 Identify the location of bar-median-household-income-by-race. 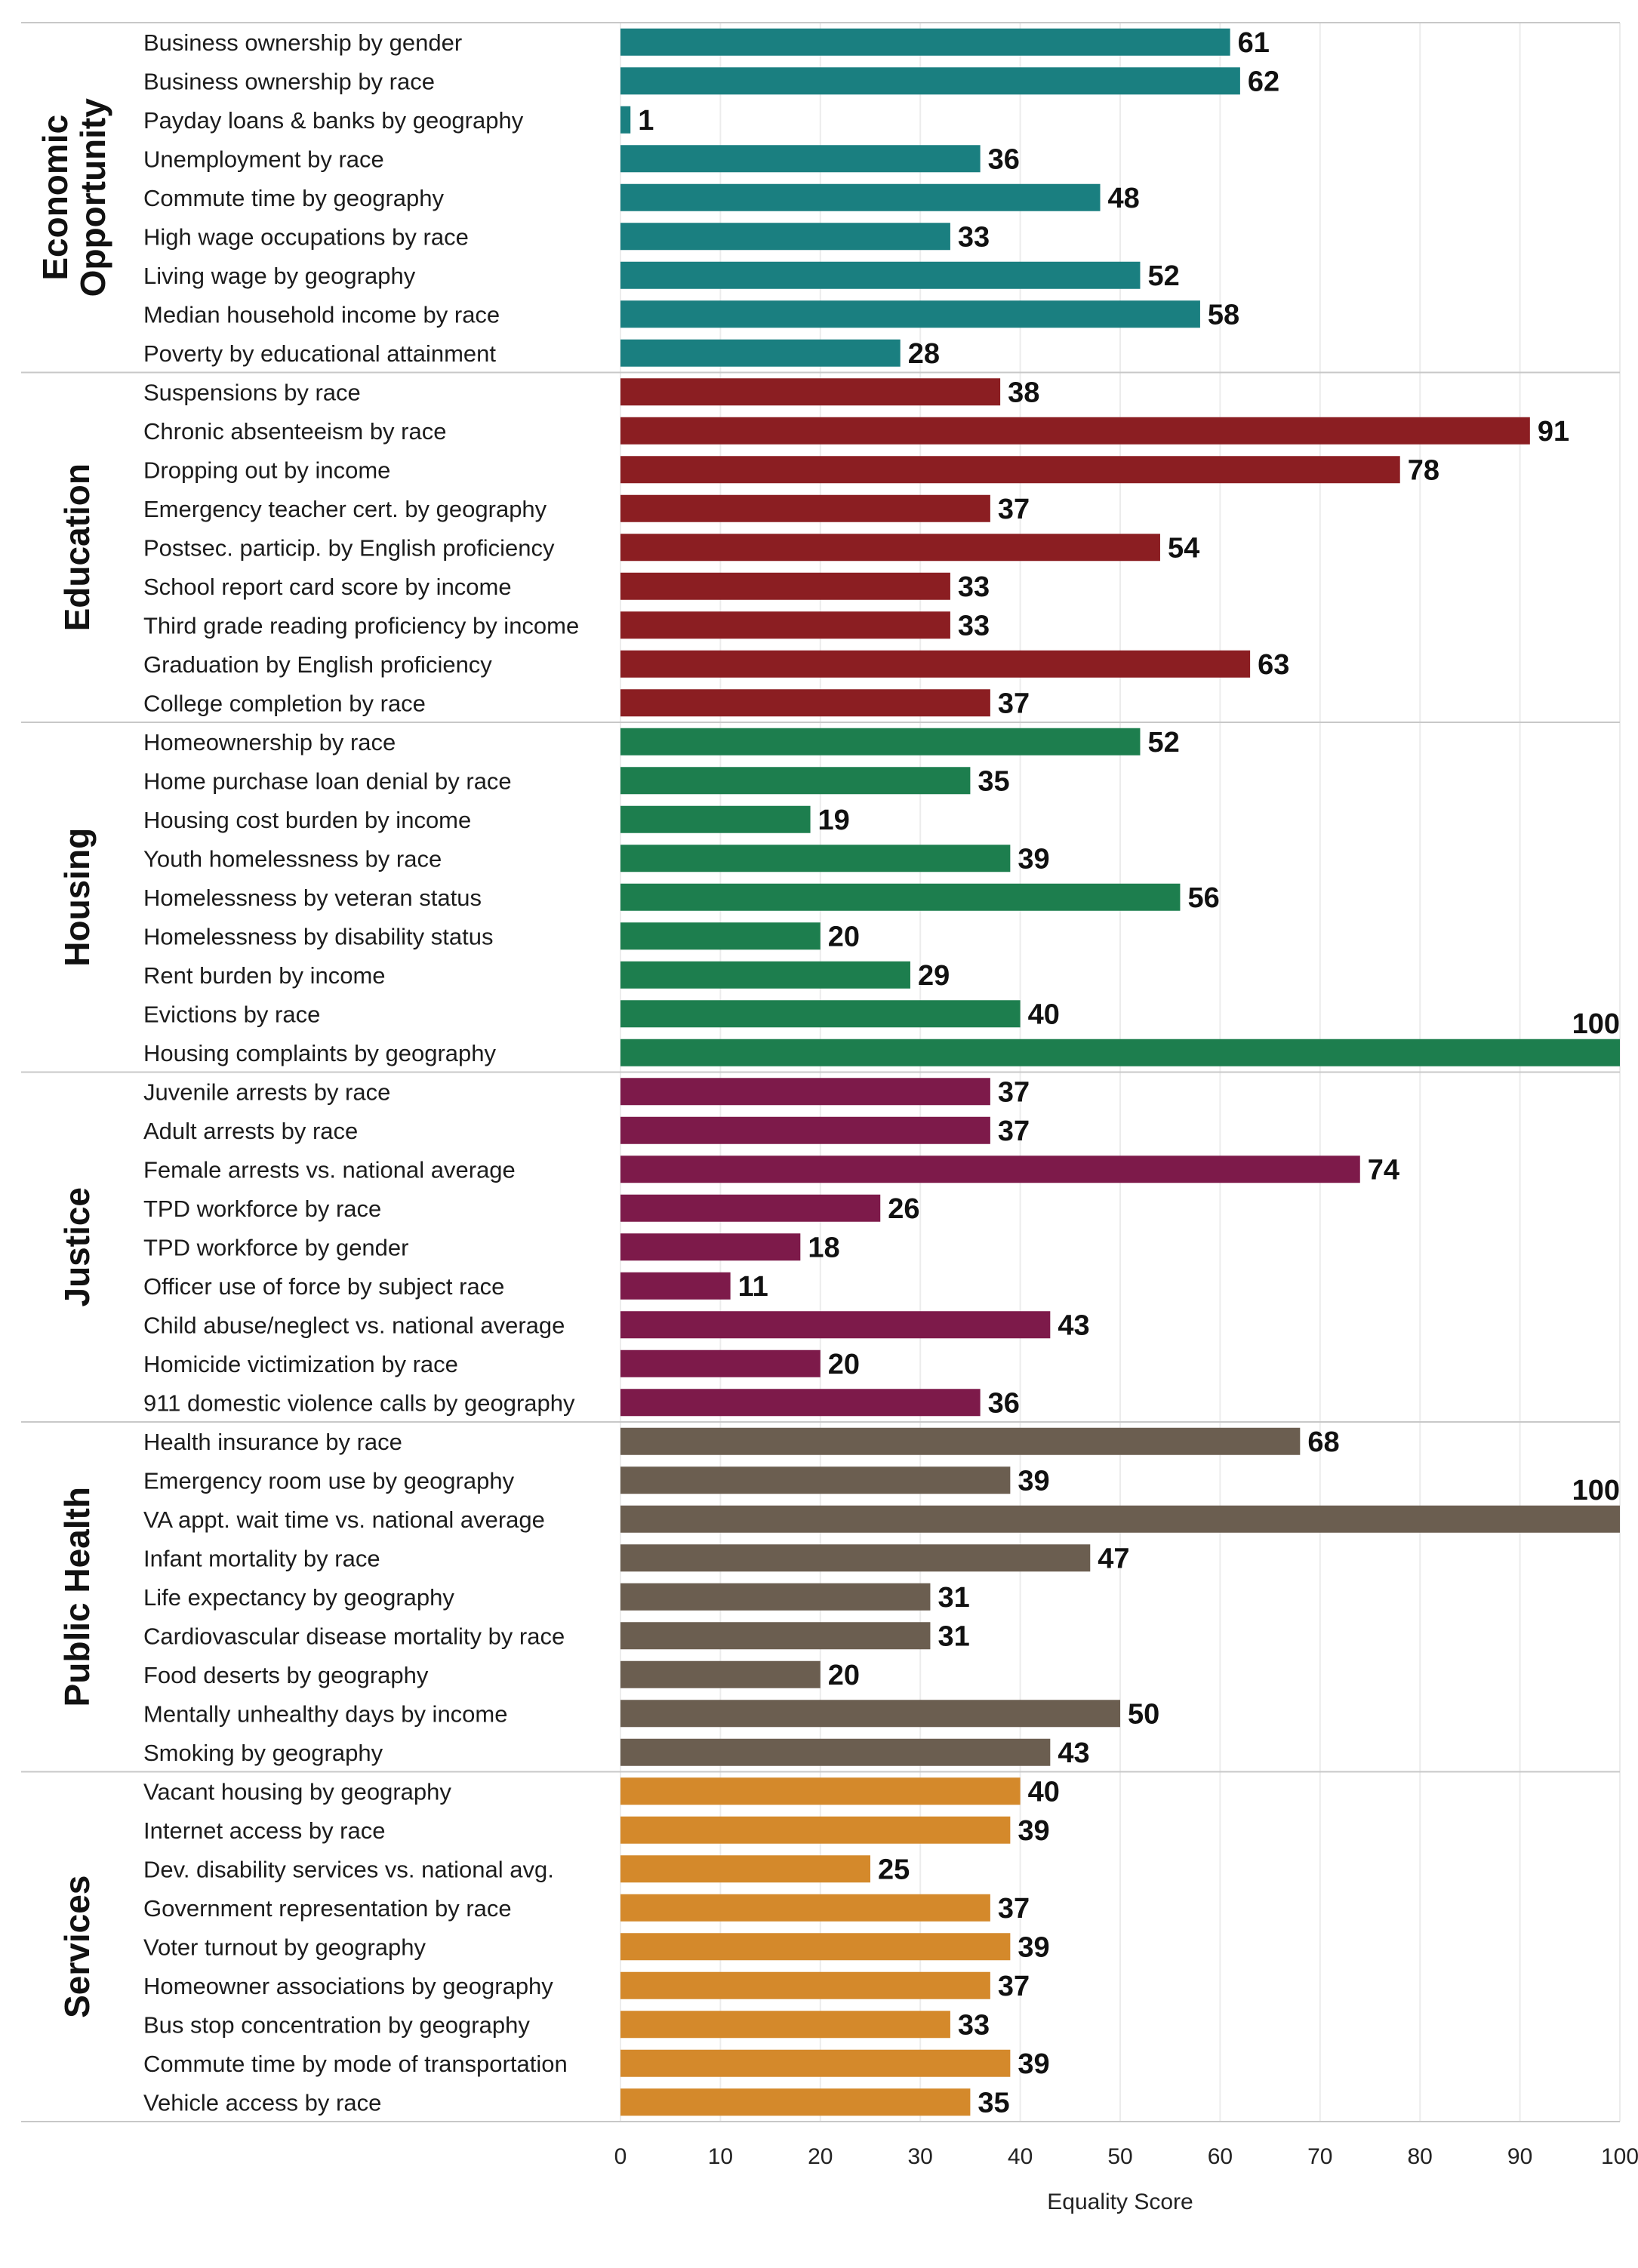
(910, 314).